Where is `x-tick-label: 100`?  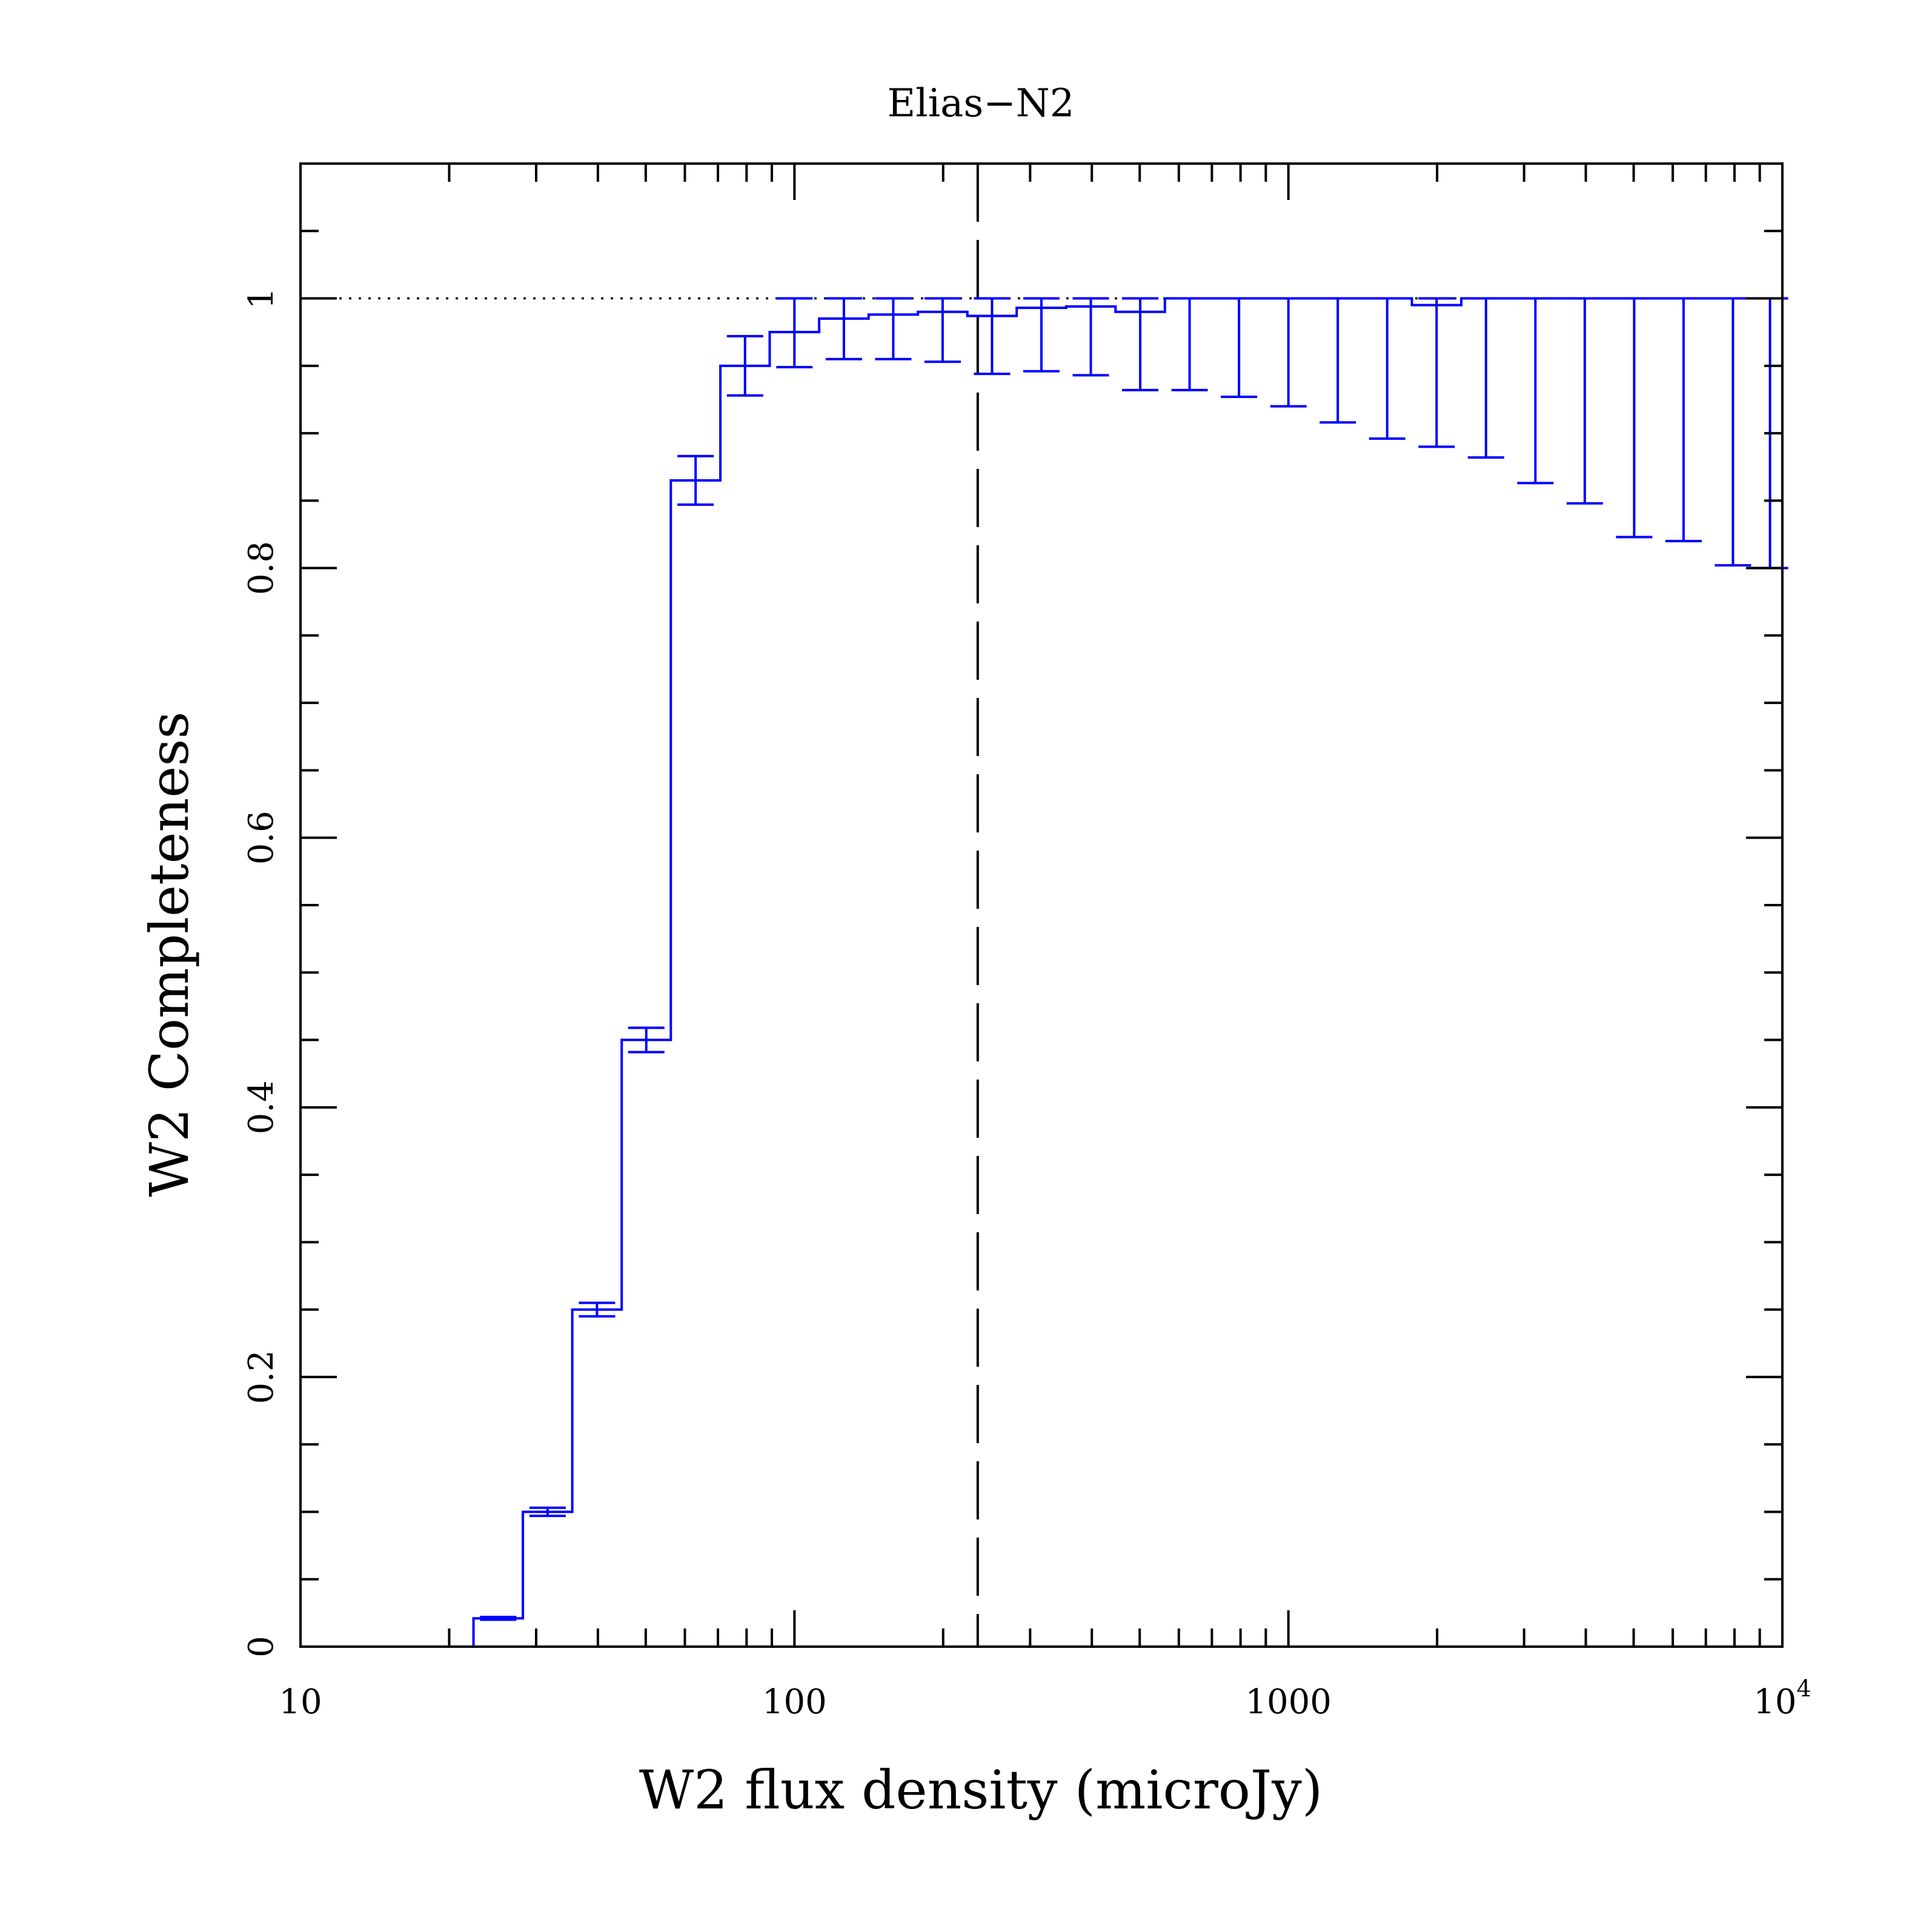
x-tick-label: 100 is located at coordinates (794, 1702).